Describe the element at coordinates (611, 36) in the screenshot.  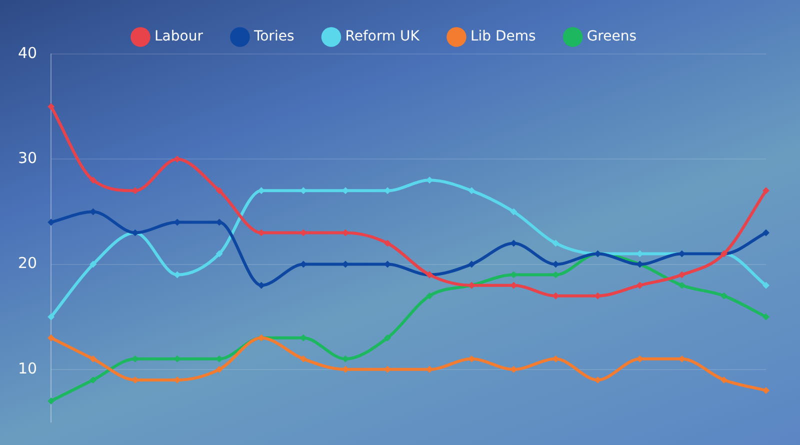
I see `legend-label: Greens` at that location.